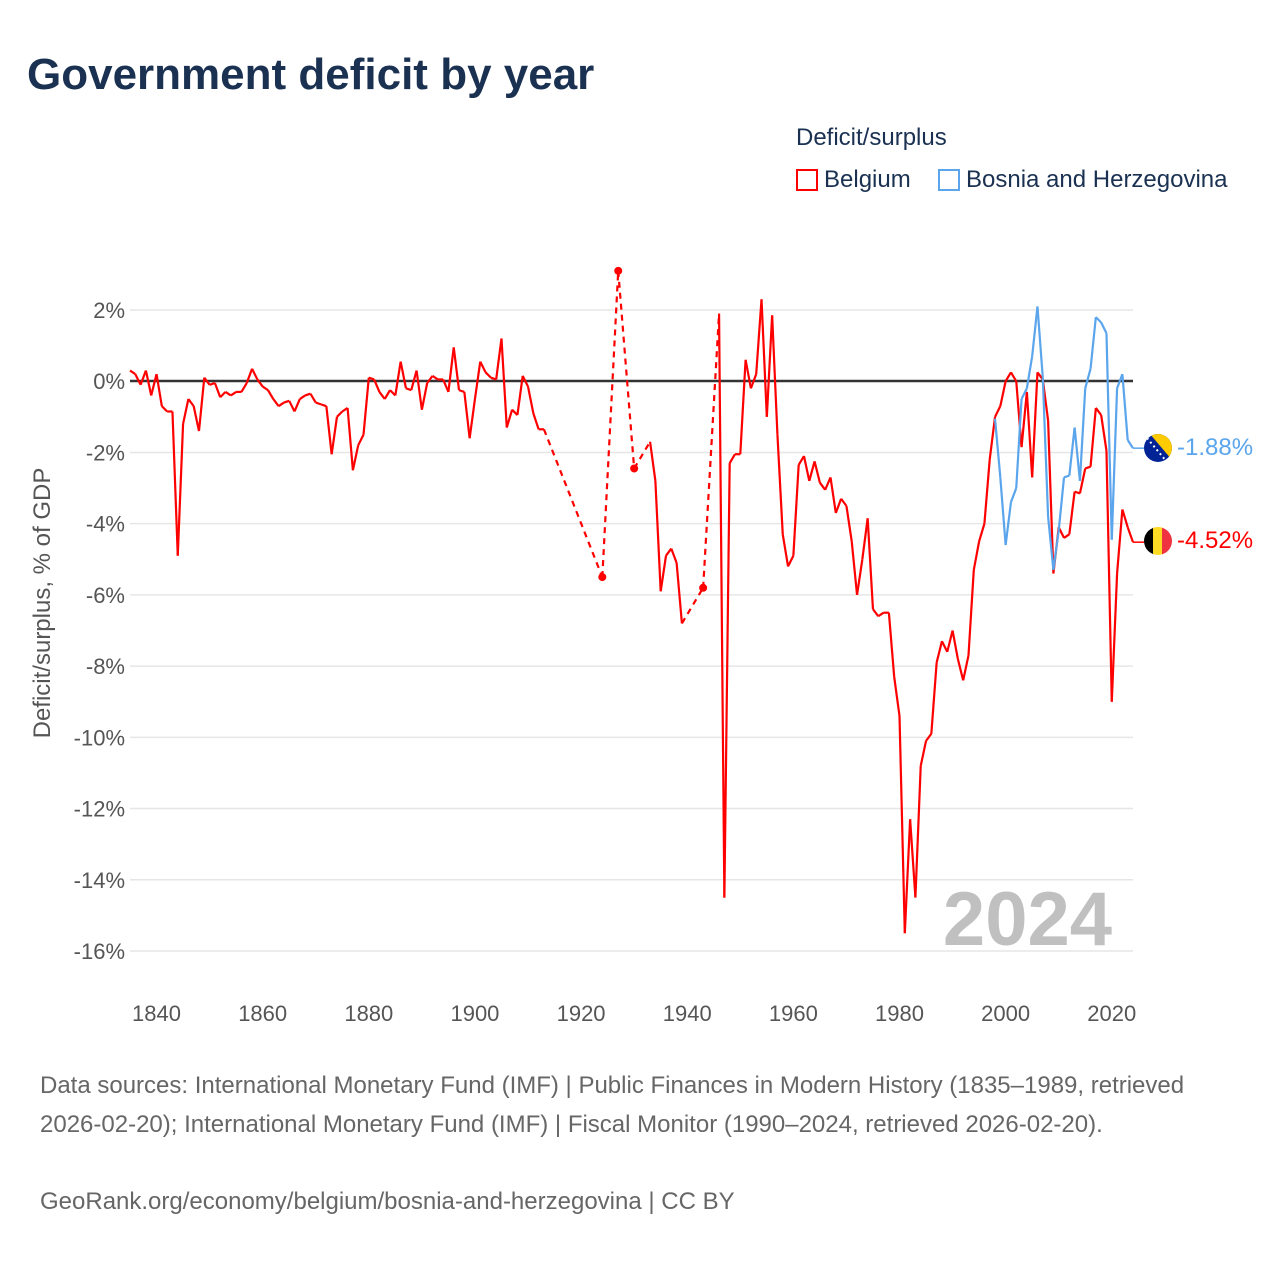 The width and height of the screenshot is (1280, 1280). Describe the element at coordinates (1027, 919) in the screenshot. I see `year-watermark: 2024` at that location.